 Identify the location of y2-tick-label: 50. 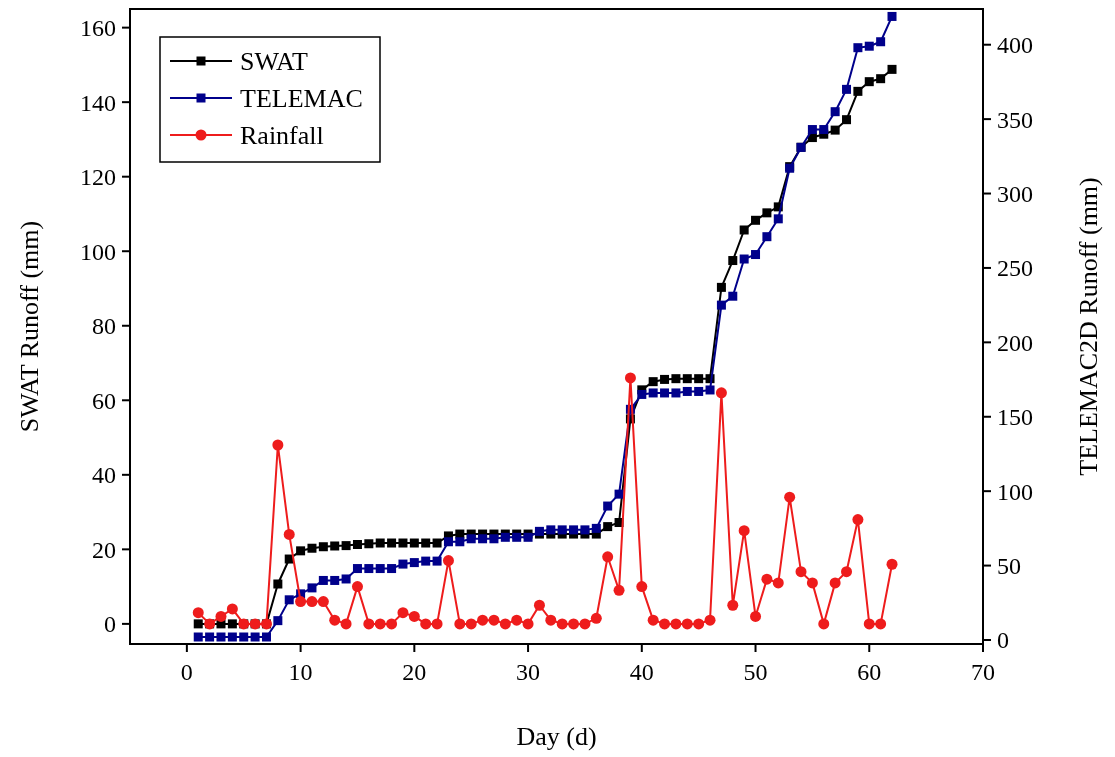
(1009, 565).